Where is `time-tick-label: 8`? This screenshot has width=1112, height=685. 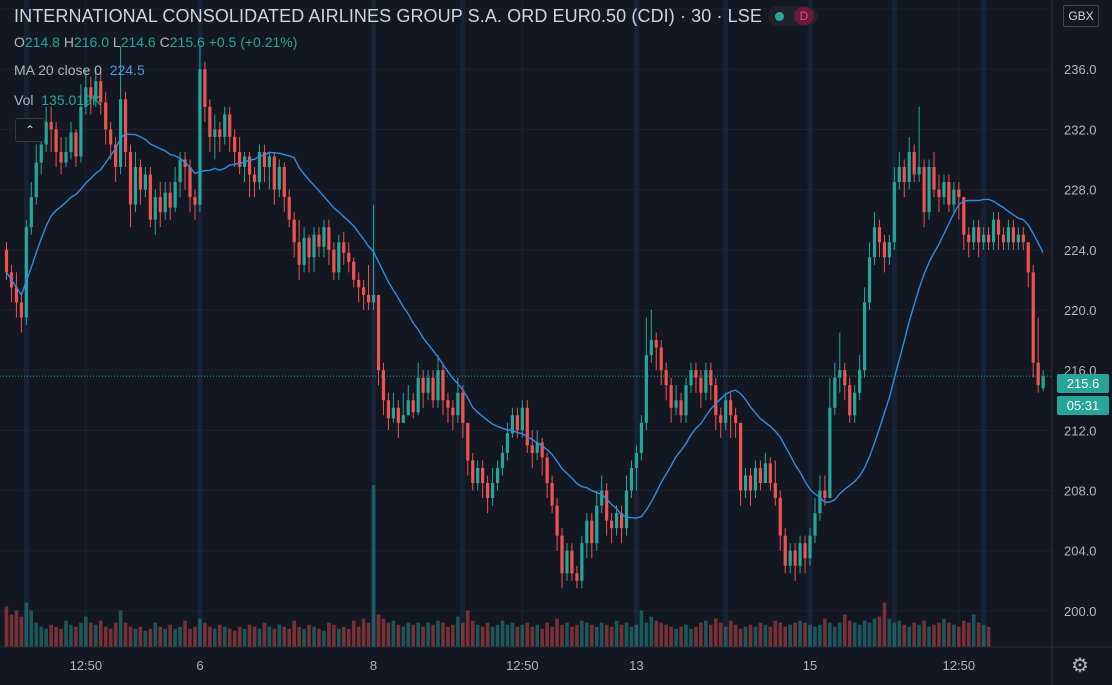
time-tick-label: 8 is located at coordinates (373, 665).